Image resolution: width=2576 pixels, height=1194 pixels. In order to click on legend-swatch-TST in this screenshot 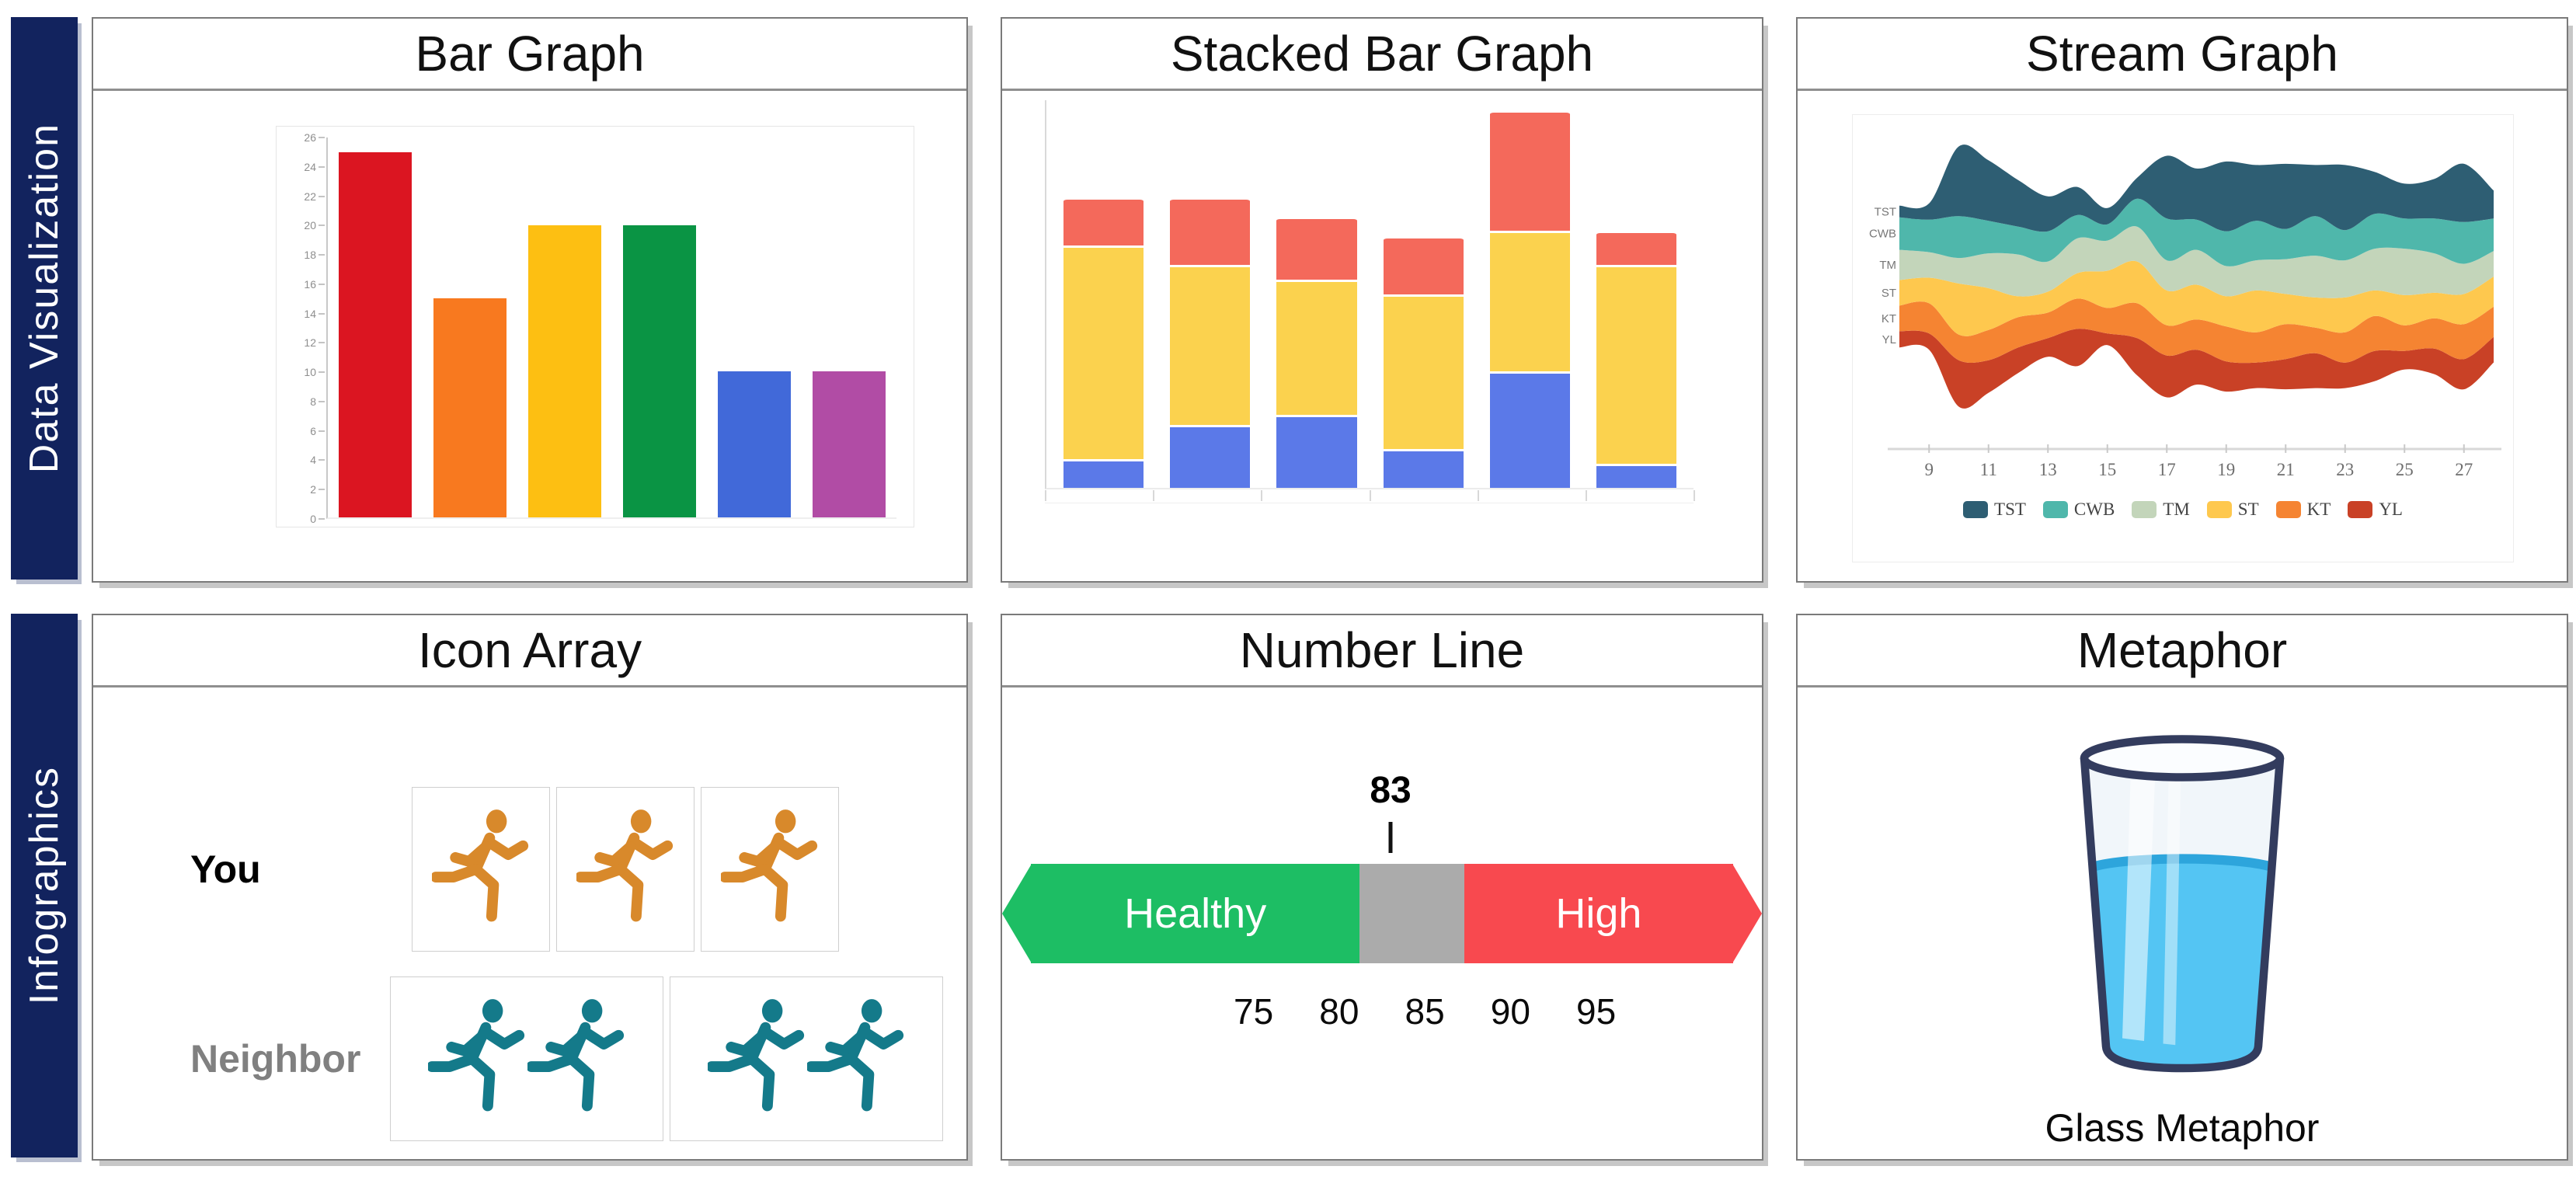, I will do `click(1976, 509)`.